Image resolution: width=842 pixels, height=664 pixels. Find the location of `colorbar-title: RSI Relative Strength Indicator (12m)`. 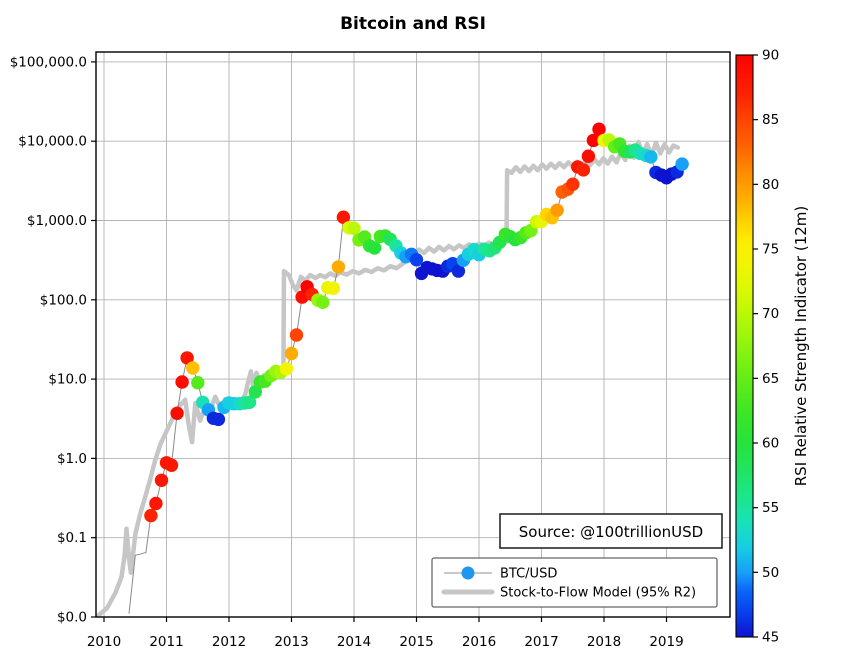

colorbar-title: RSI Relative Strength Indicator (12m) is located at coordinates (801, 346).